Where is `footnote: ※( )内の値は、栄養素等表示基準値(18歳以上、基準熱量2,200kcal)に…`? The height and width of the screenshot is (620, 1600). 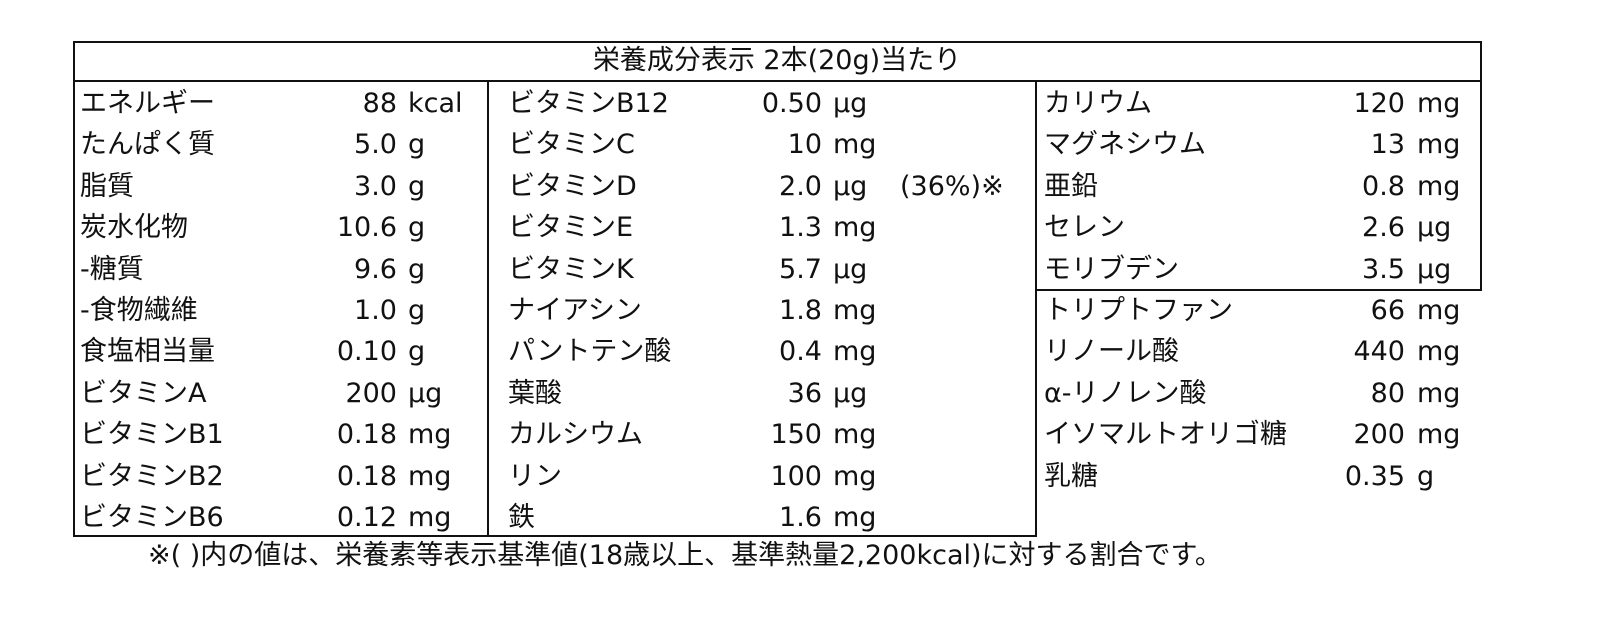 footnote: ※( )内の値は、栄養素等表示基準値(18歳以上、基準熱量2,200kcal)に… is located at coordinates (685, 555).